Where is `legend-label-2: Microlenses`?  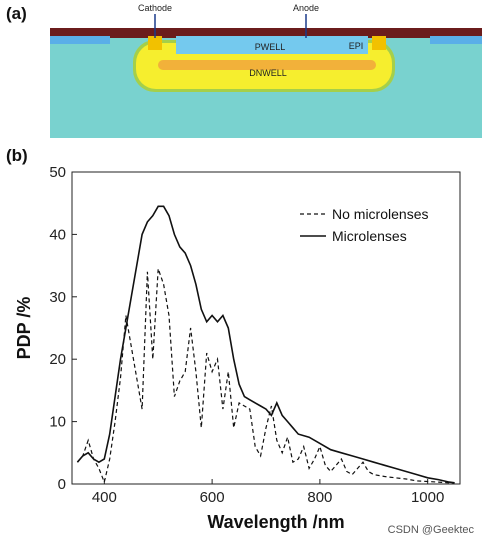
legend-label-2: Microlenses is located at coordinates (369, 236).